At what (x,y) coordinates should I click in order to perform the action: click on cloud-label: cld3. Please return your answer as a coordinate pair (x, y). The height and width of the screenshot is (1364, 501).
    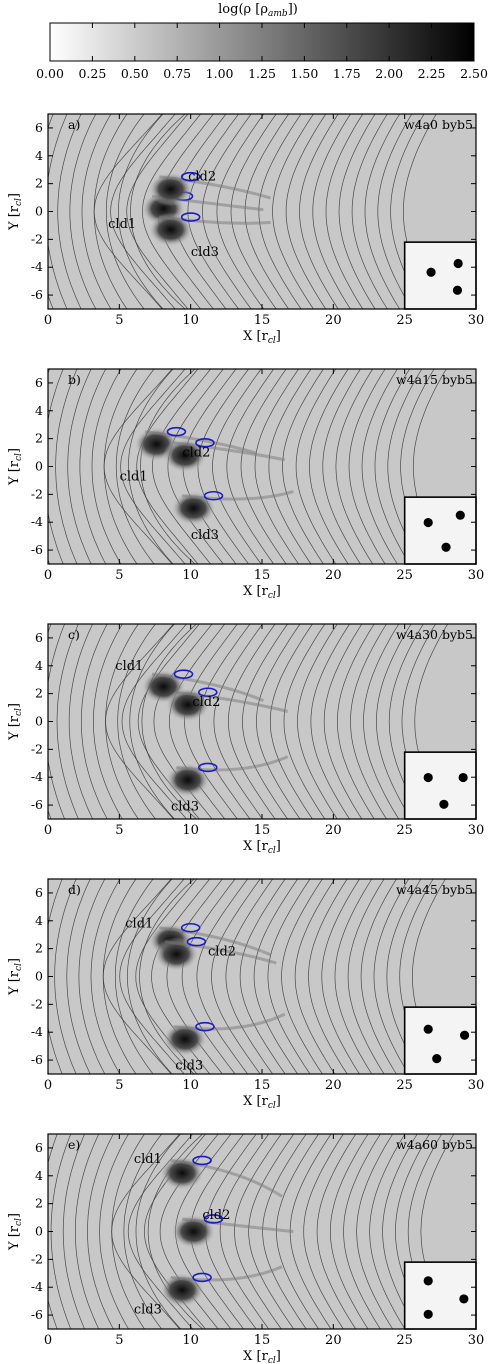
    Looking at the image, I should click on (189, 1066).